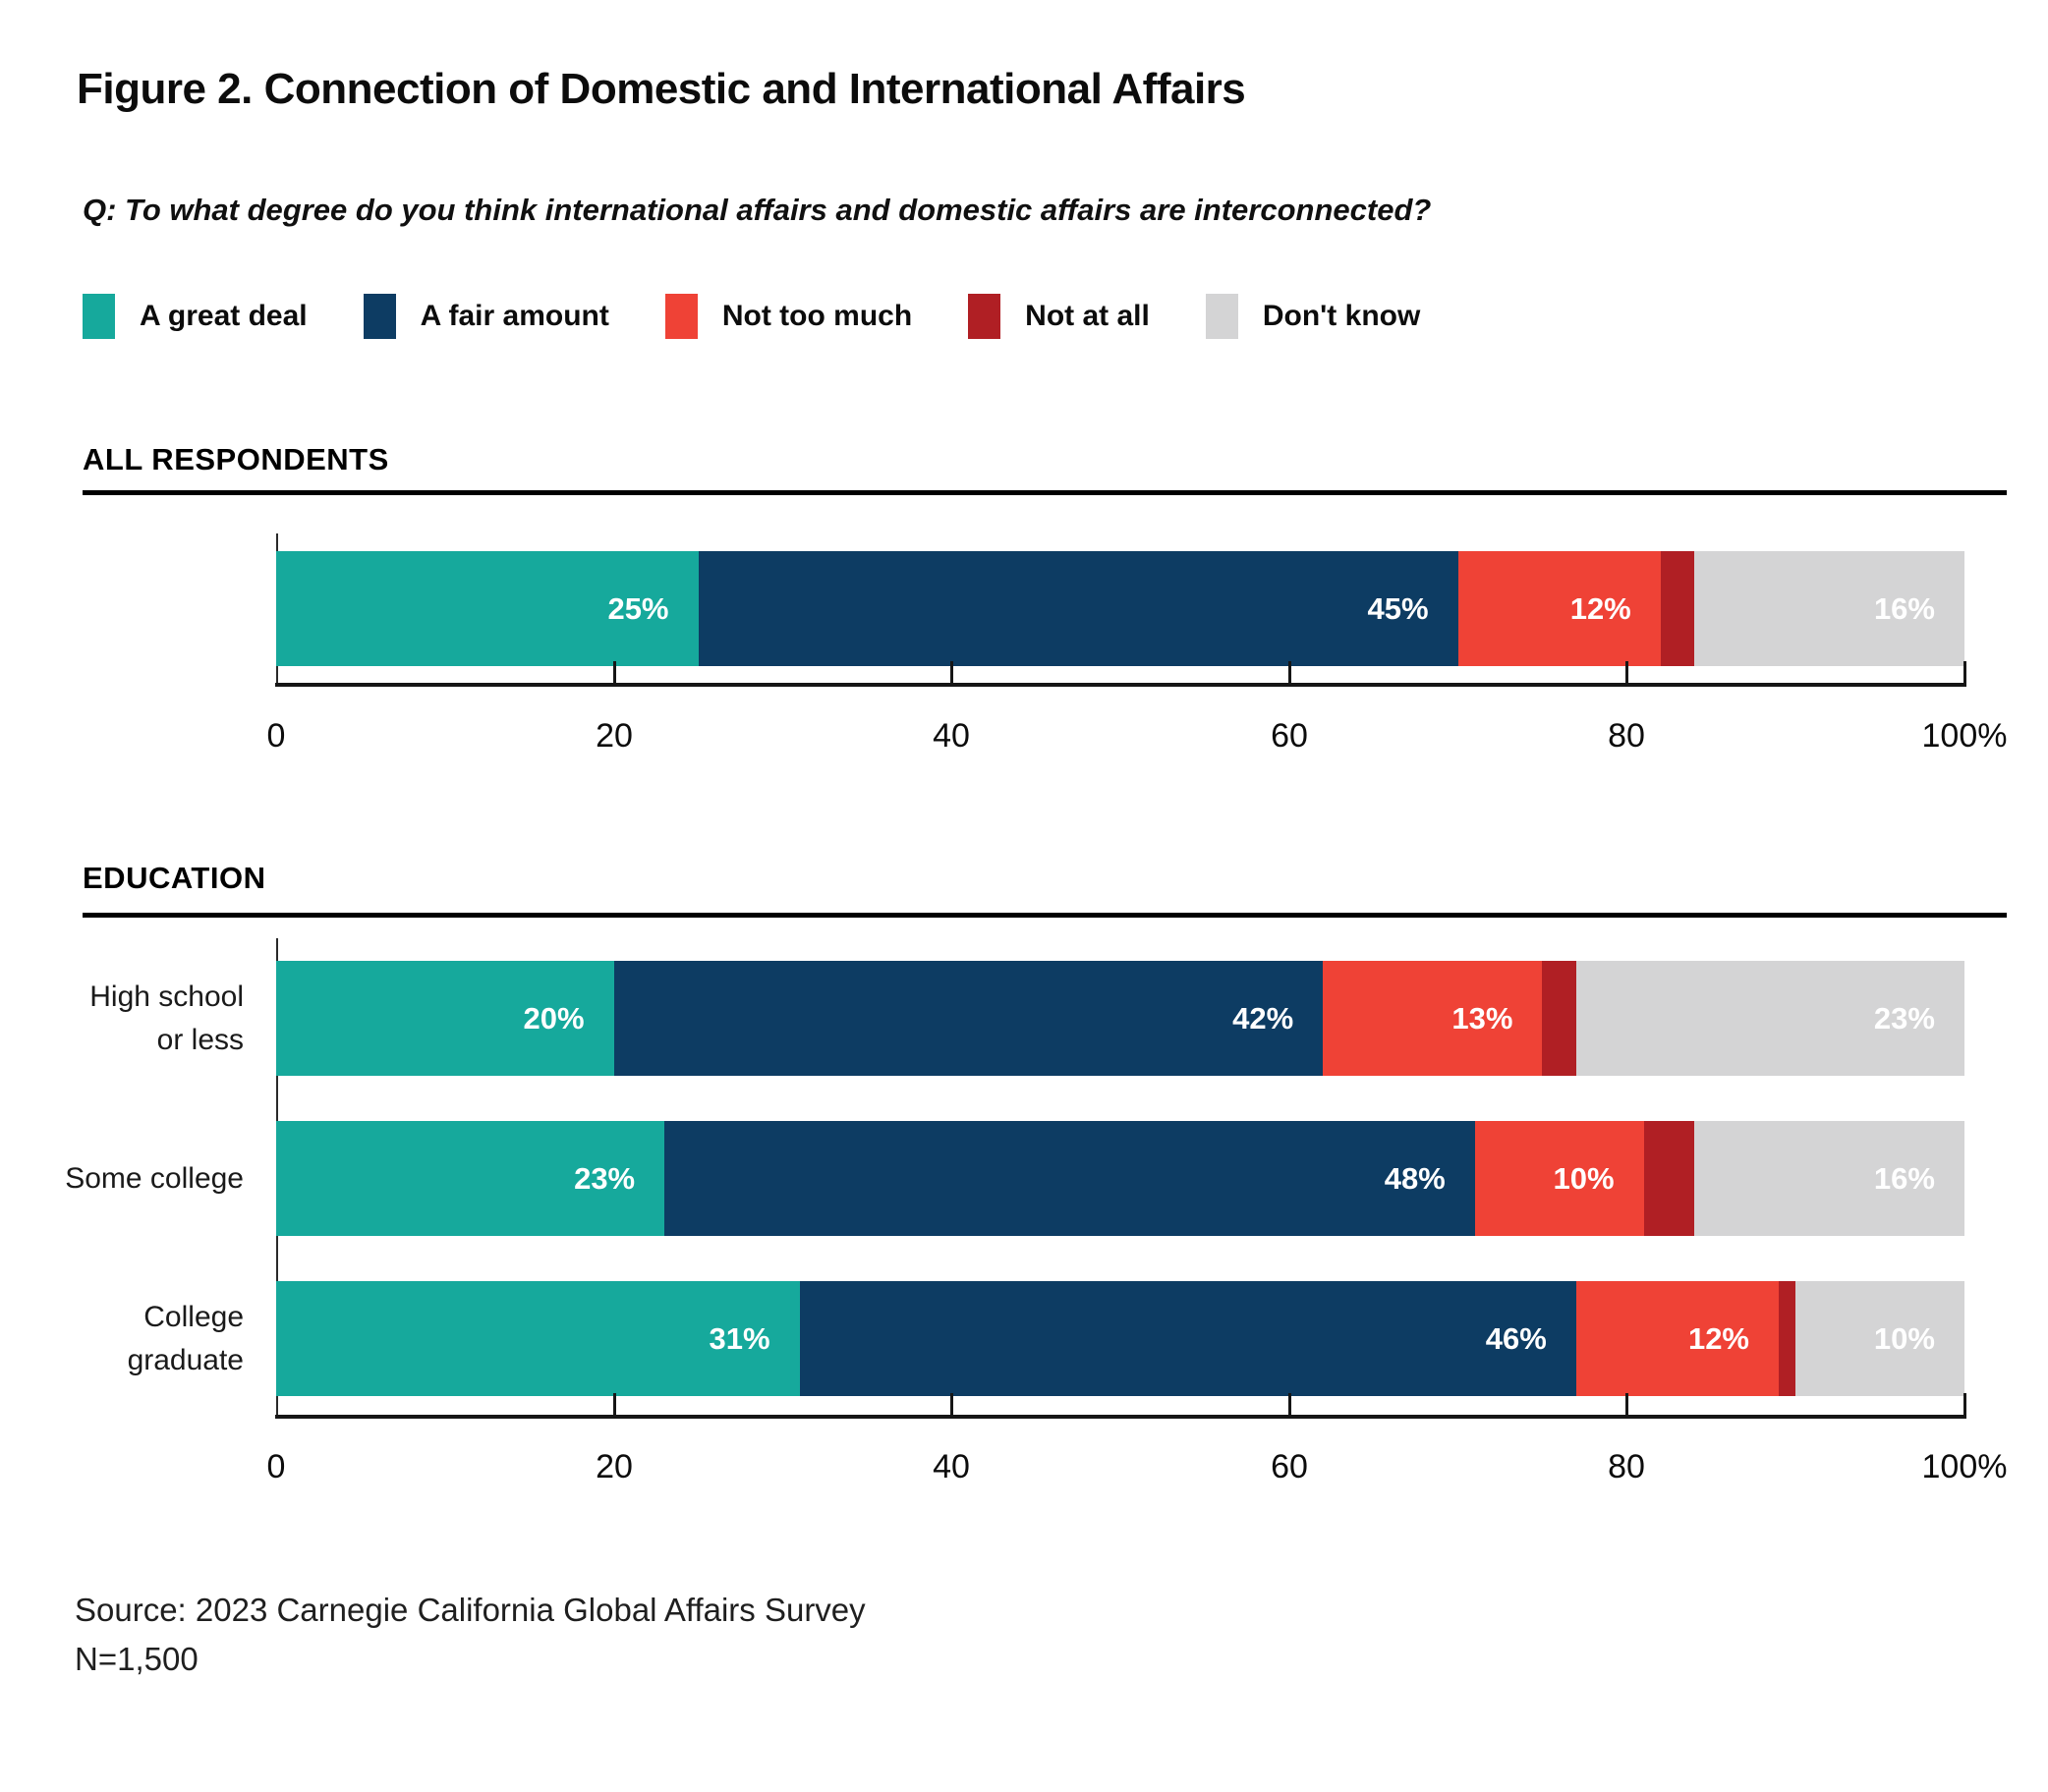 The image size is (2048, 1792). What do you see at coordinates (817, 316) in the screenshot?
I see `legend-label: Not too much` at bounding box center [817, 316].